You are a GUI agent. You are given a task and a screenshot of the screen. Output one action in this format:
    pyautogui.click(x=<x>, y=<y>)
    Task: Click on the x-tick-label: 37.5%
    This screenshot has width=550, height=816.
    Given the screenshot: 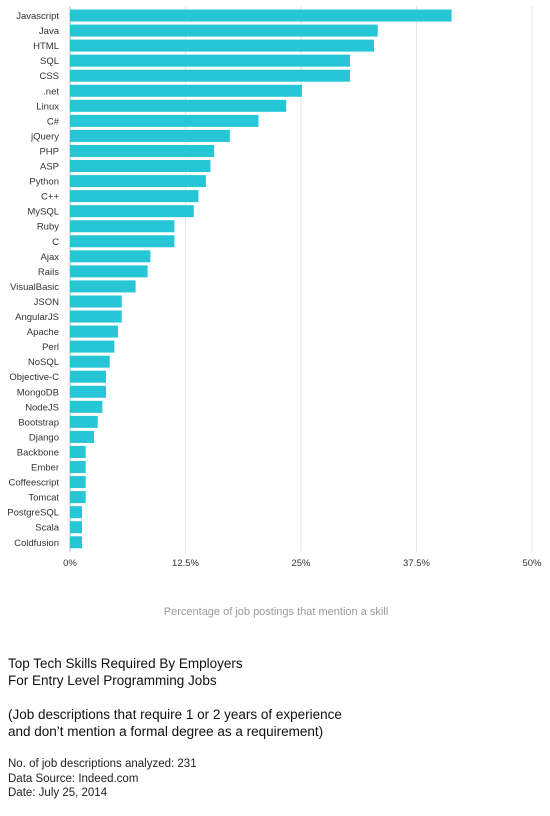 What is the action you would take?
    pyautogui.click(x=416, y=563)
    